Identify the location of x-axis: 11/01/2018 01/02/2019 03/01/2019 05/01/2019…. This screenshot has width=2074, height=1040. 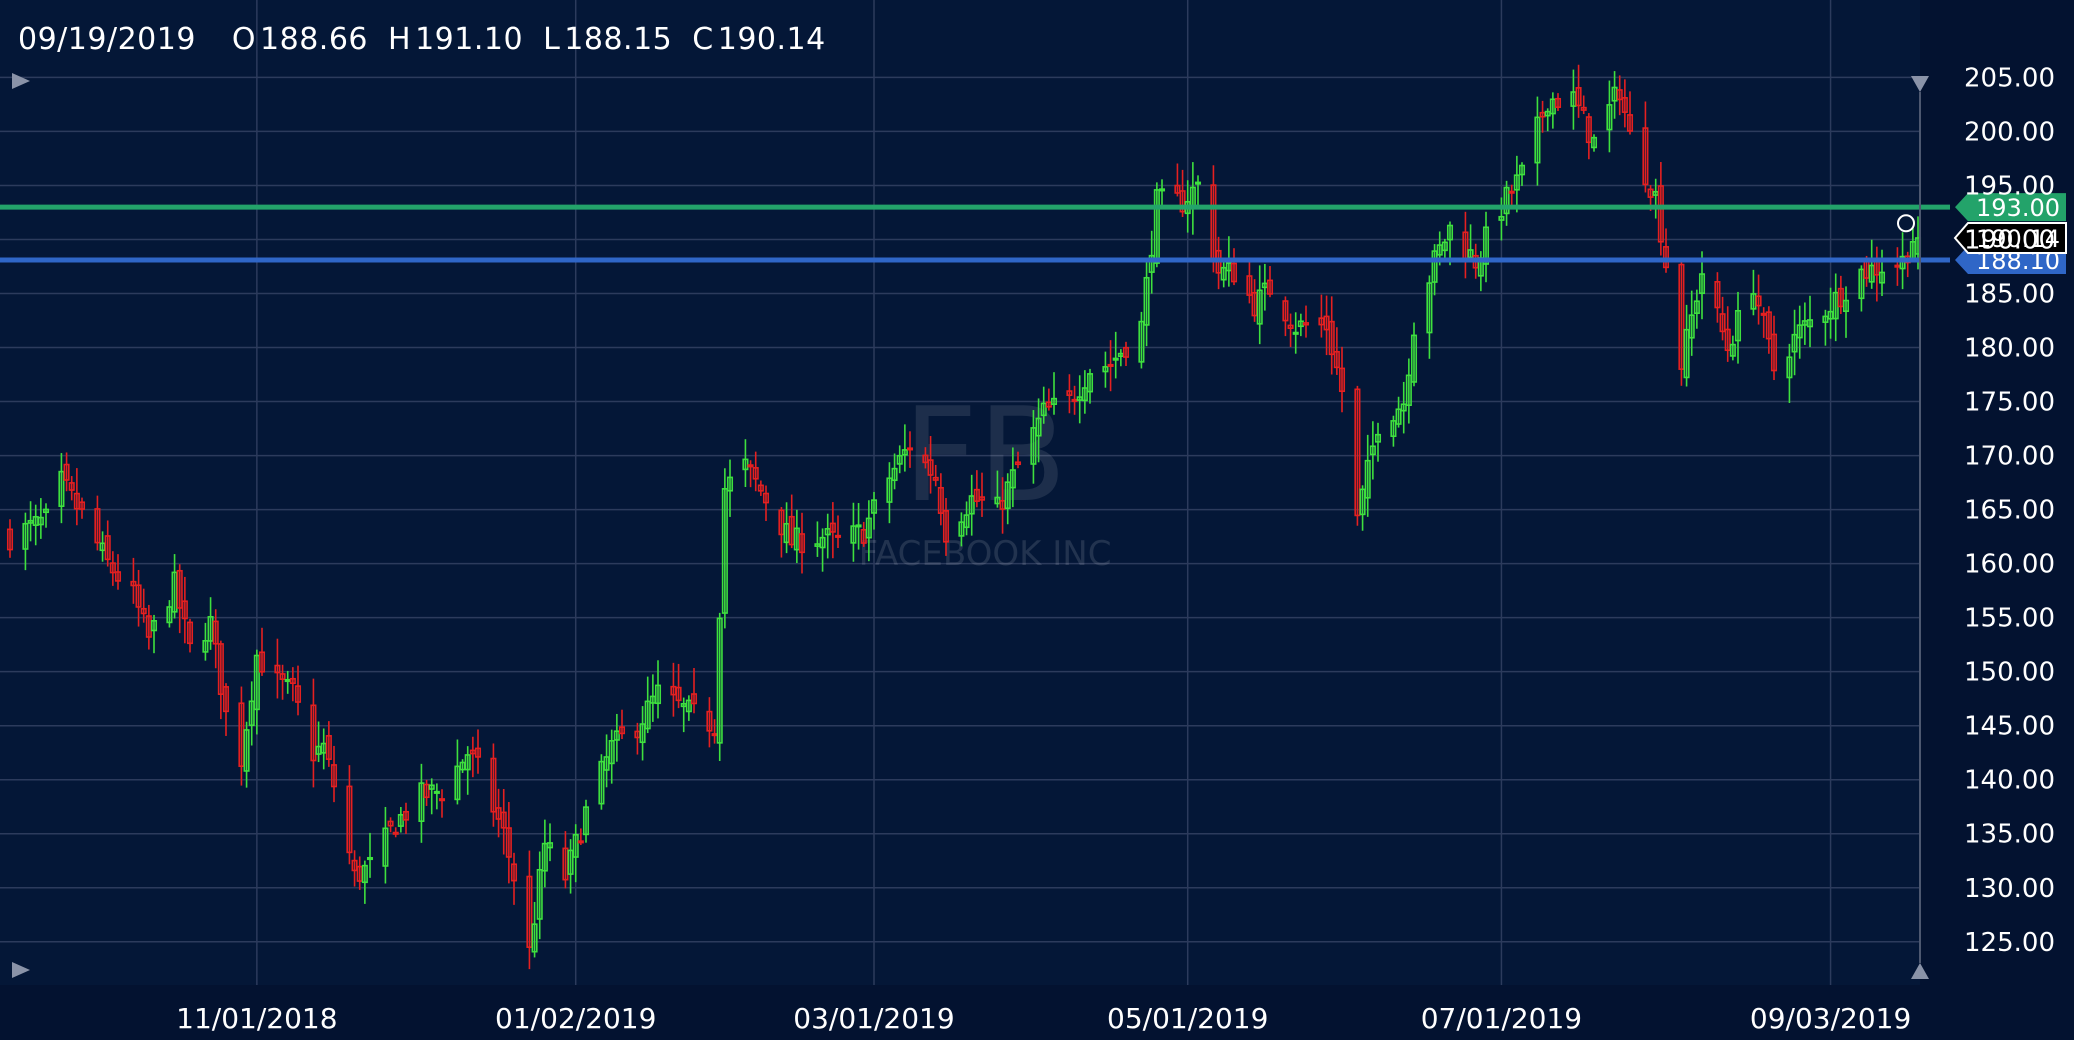
(1043, 1018).